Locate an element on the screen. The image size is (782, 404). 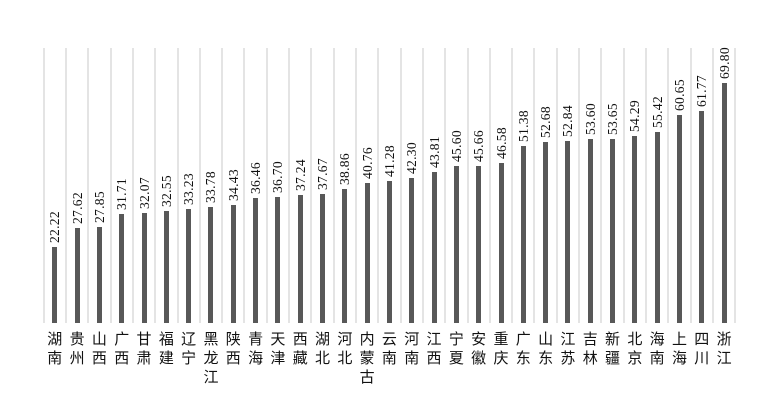
category-label: 云南 is located at coordinates (389, 349).